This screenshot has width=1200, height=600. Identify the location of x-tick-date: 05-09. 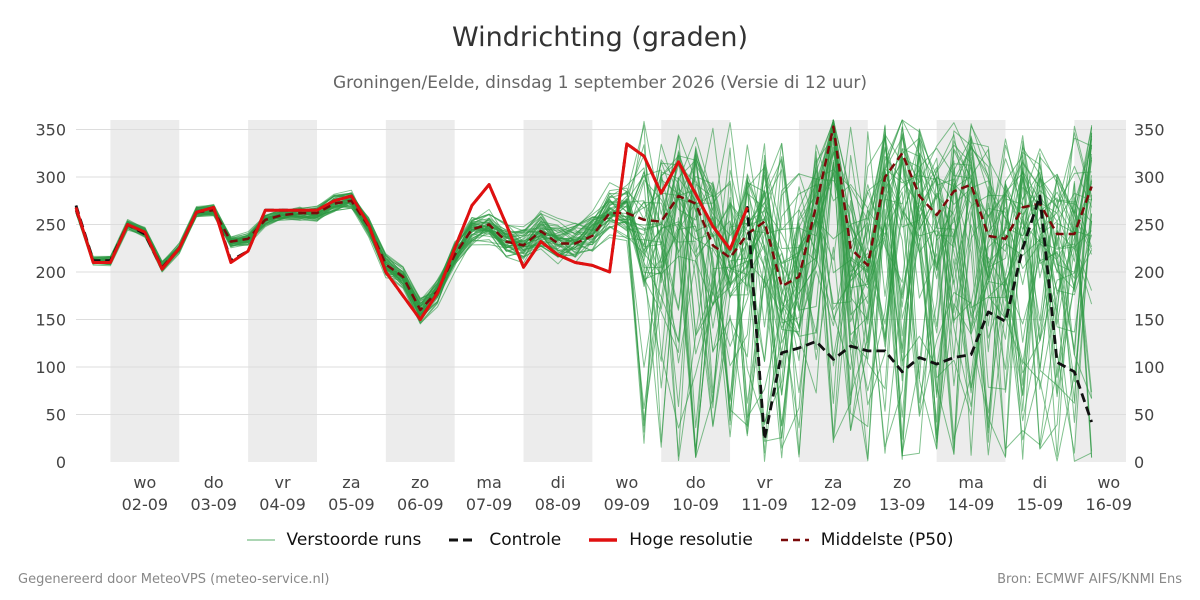
(351, 504).